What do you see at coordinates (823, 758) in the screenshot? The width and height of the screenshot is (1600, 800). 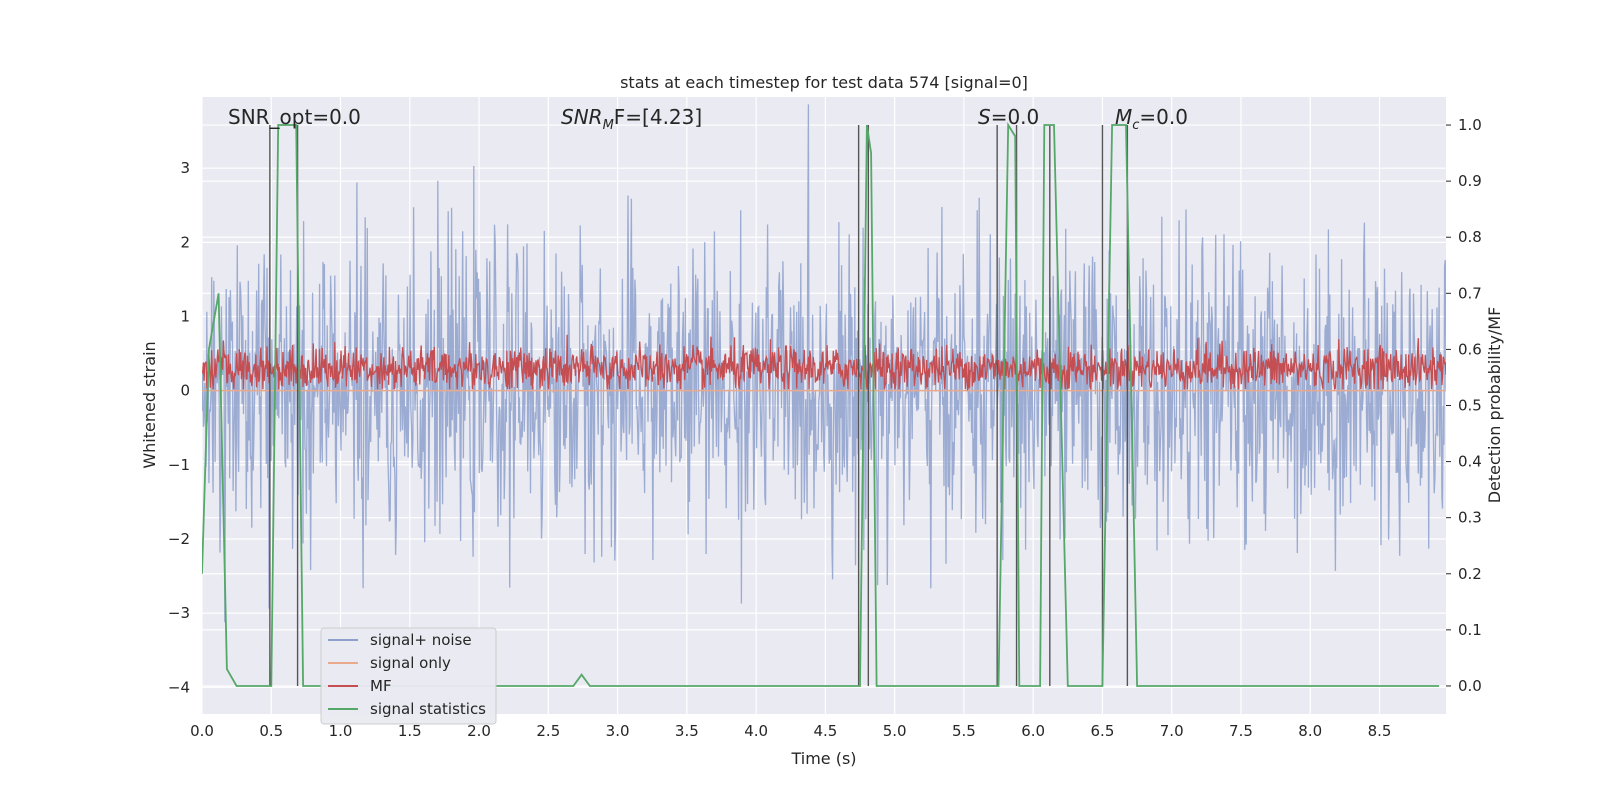 I see `x-axis-label: Time (s)` at bounding box center [823, 758].